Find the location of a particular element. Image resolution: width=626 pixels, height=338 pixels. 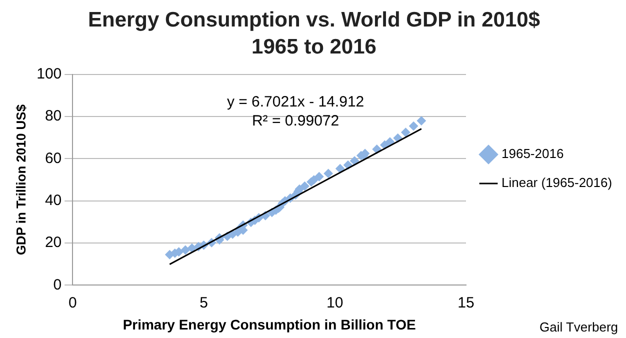

y-tick-label: 20 is located at coordinates (53, 243).